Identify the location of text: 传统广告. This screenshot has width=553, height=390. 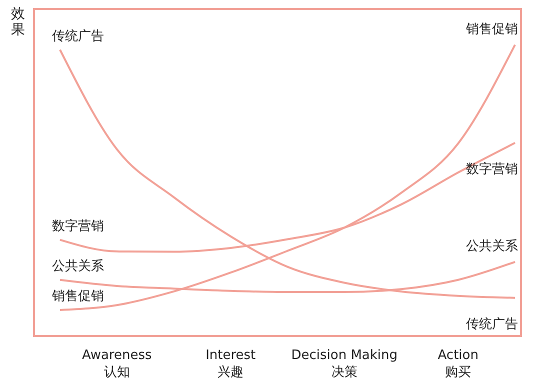
(492, 324).